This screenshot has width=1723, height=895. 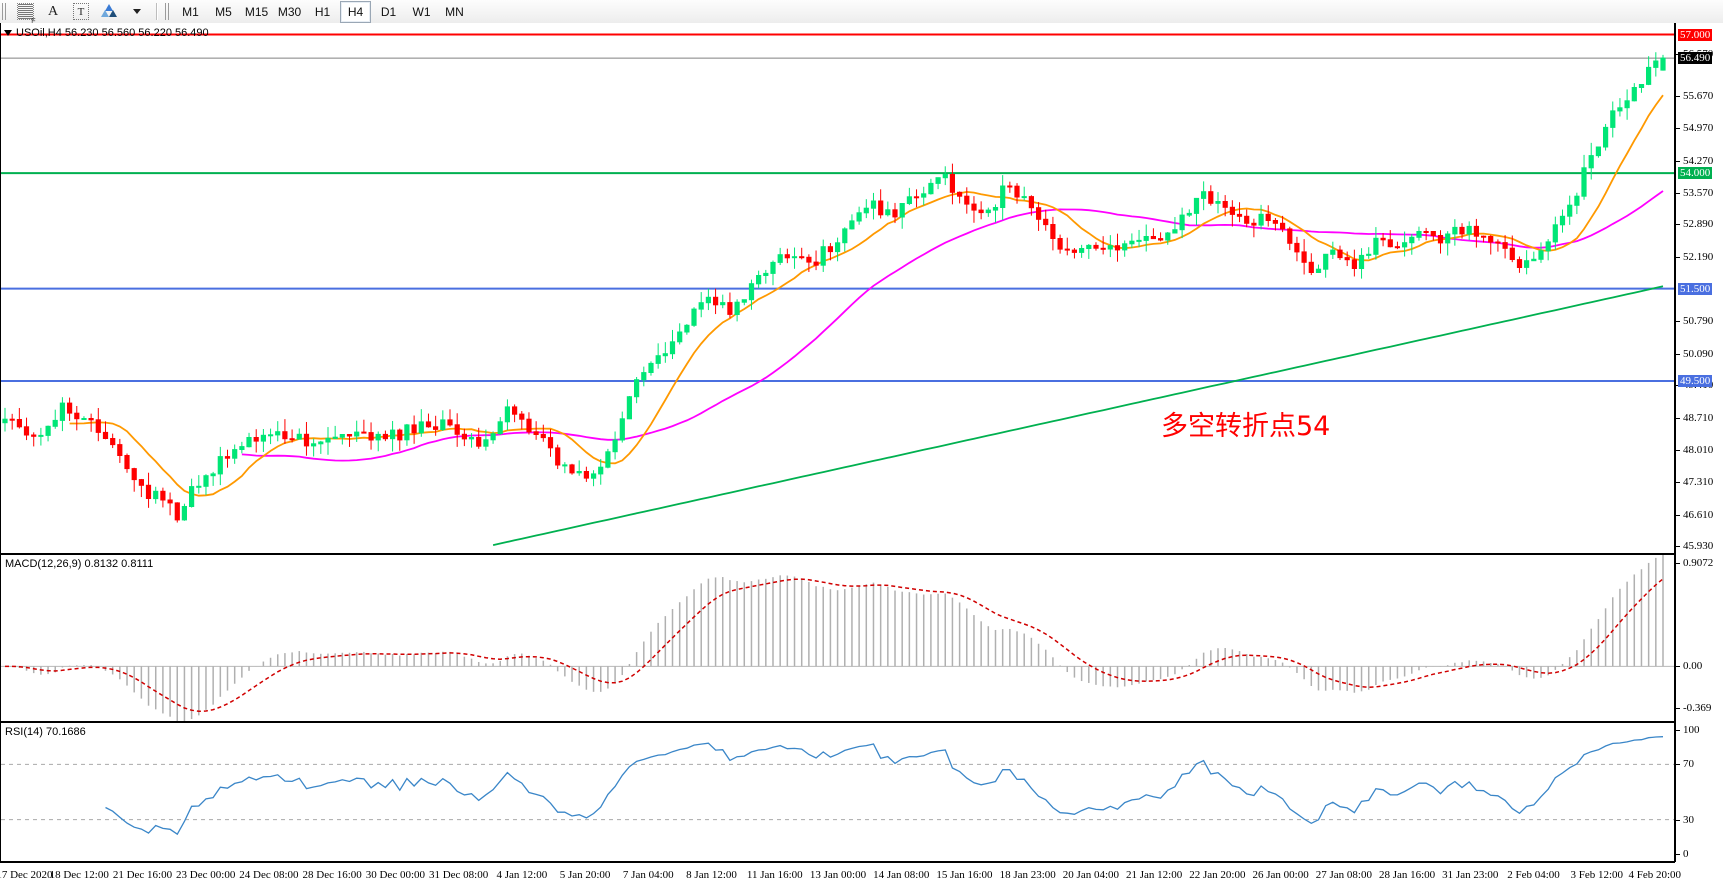 What do you see at coordinates (1695, 58) in the screenshot?
I see `price-level-badge: 56.490` at bounding box center [1695, 58].